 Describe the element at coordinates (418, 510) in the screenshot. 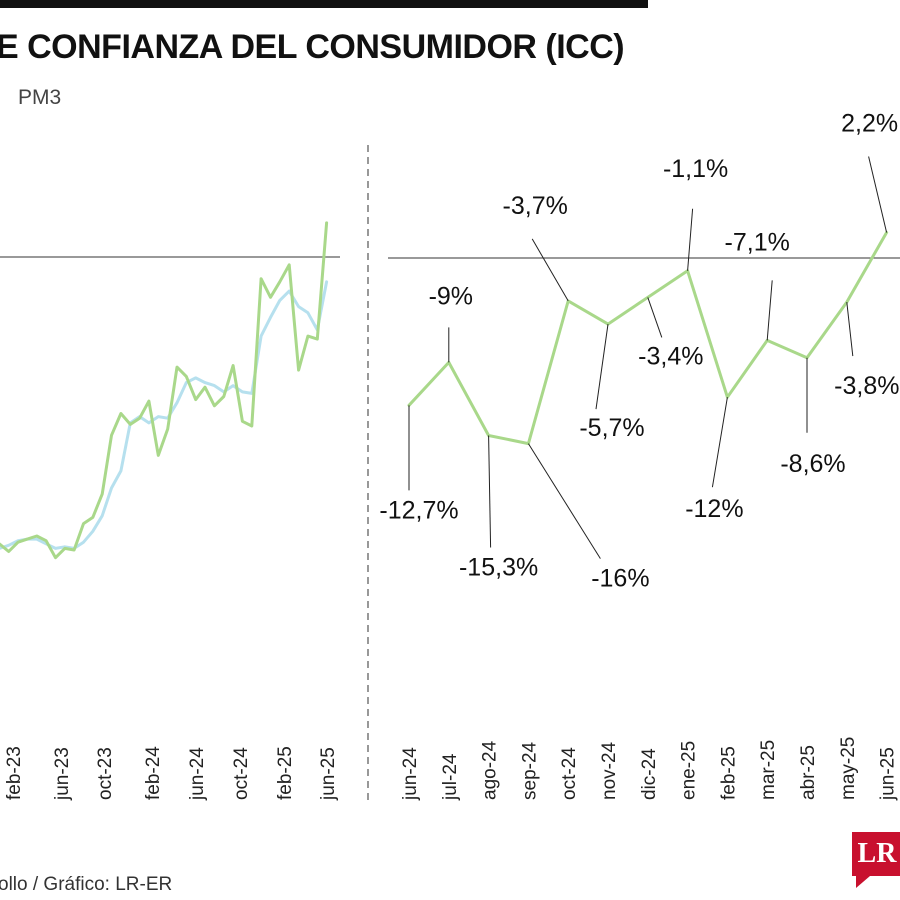

I see `data-label: -12,7%` at that location.